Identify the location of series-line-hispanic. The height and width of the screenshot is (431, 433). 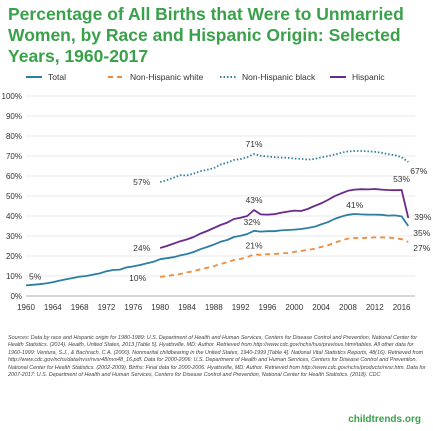
(284, 218).